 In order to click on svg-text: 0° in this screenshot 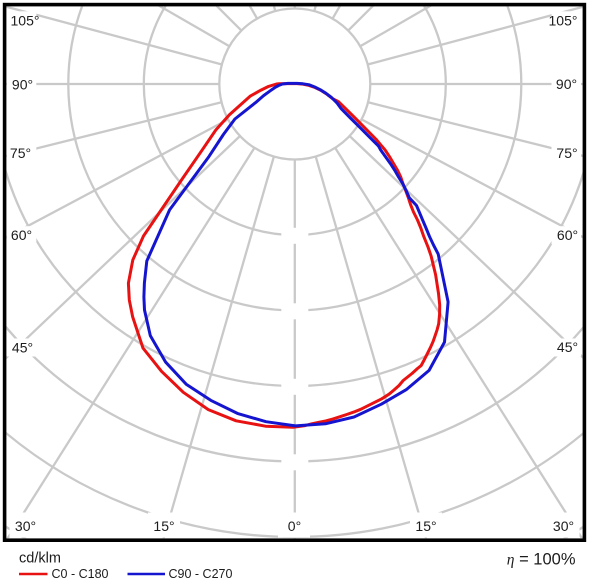, I will do `click(294, 526)`.